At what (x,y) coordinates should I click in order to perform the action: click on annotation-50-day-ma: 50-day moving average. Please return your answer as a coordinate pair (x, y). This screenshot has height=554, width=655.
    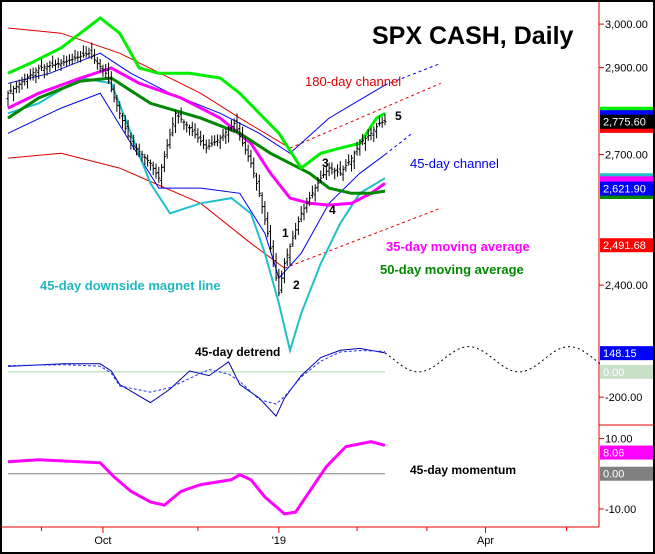
    Looking at the image, I should click on (452, 269).